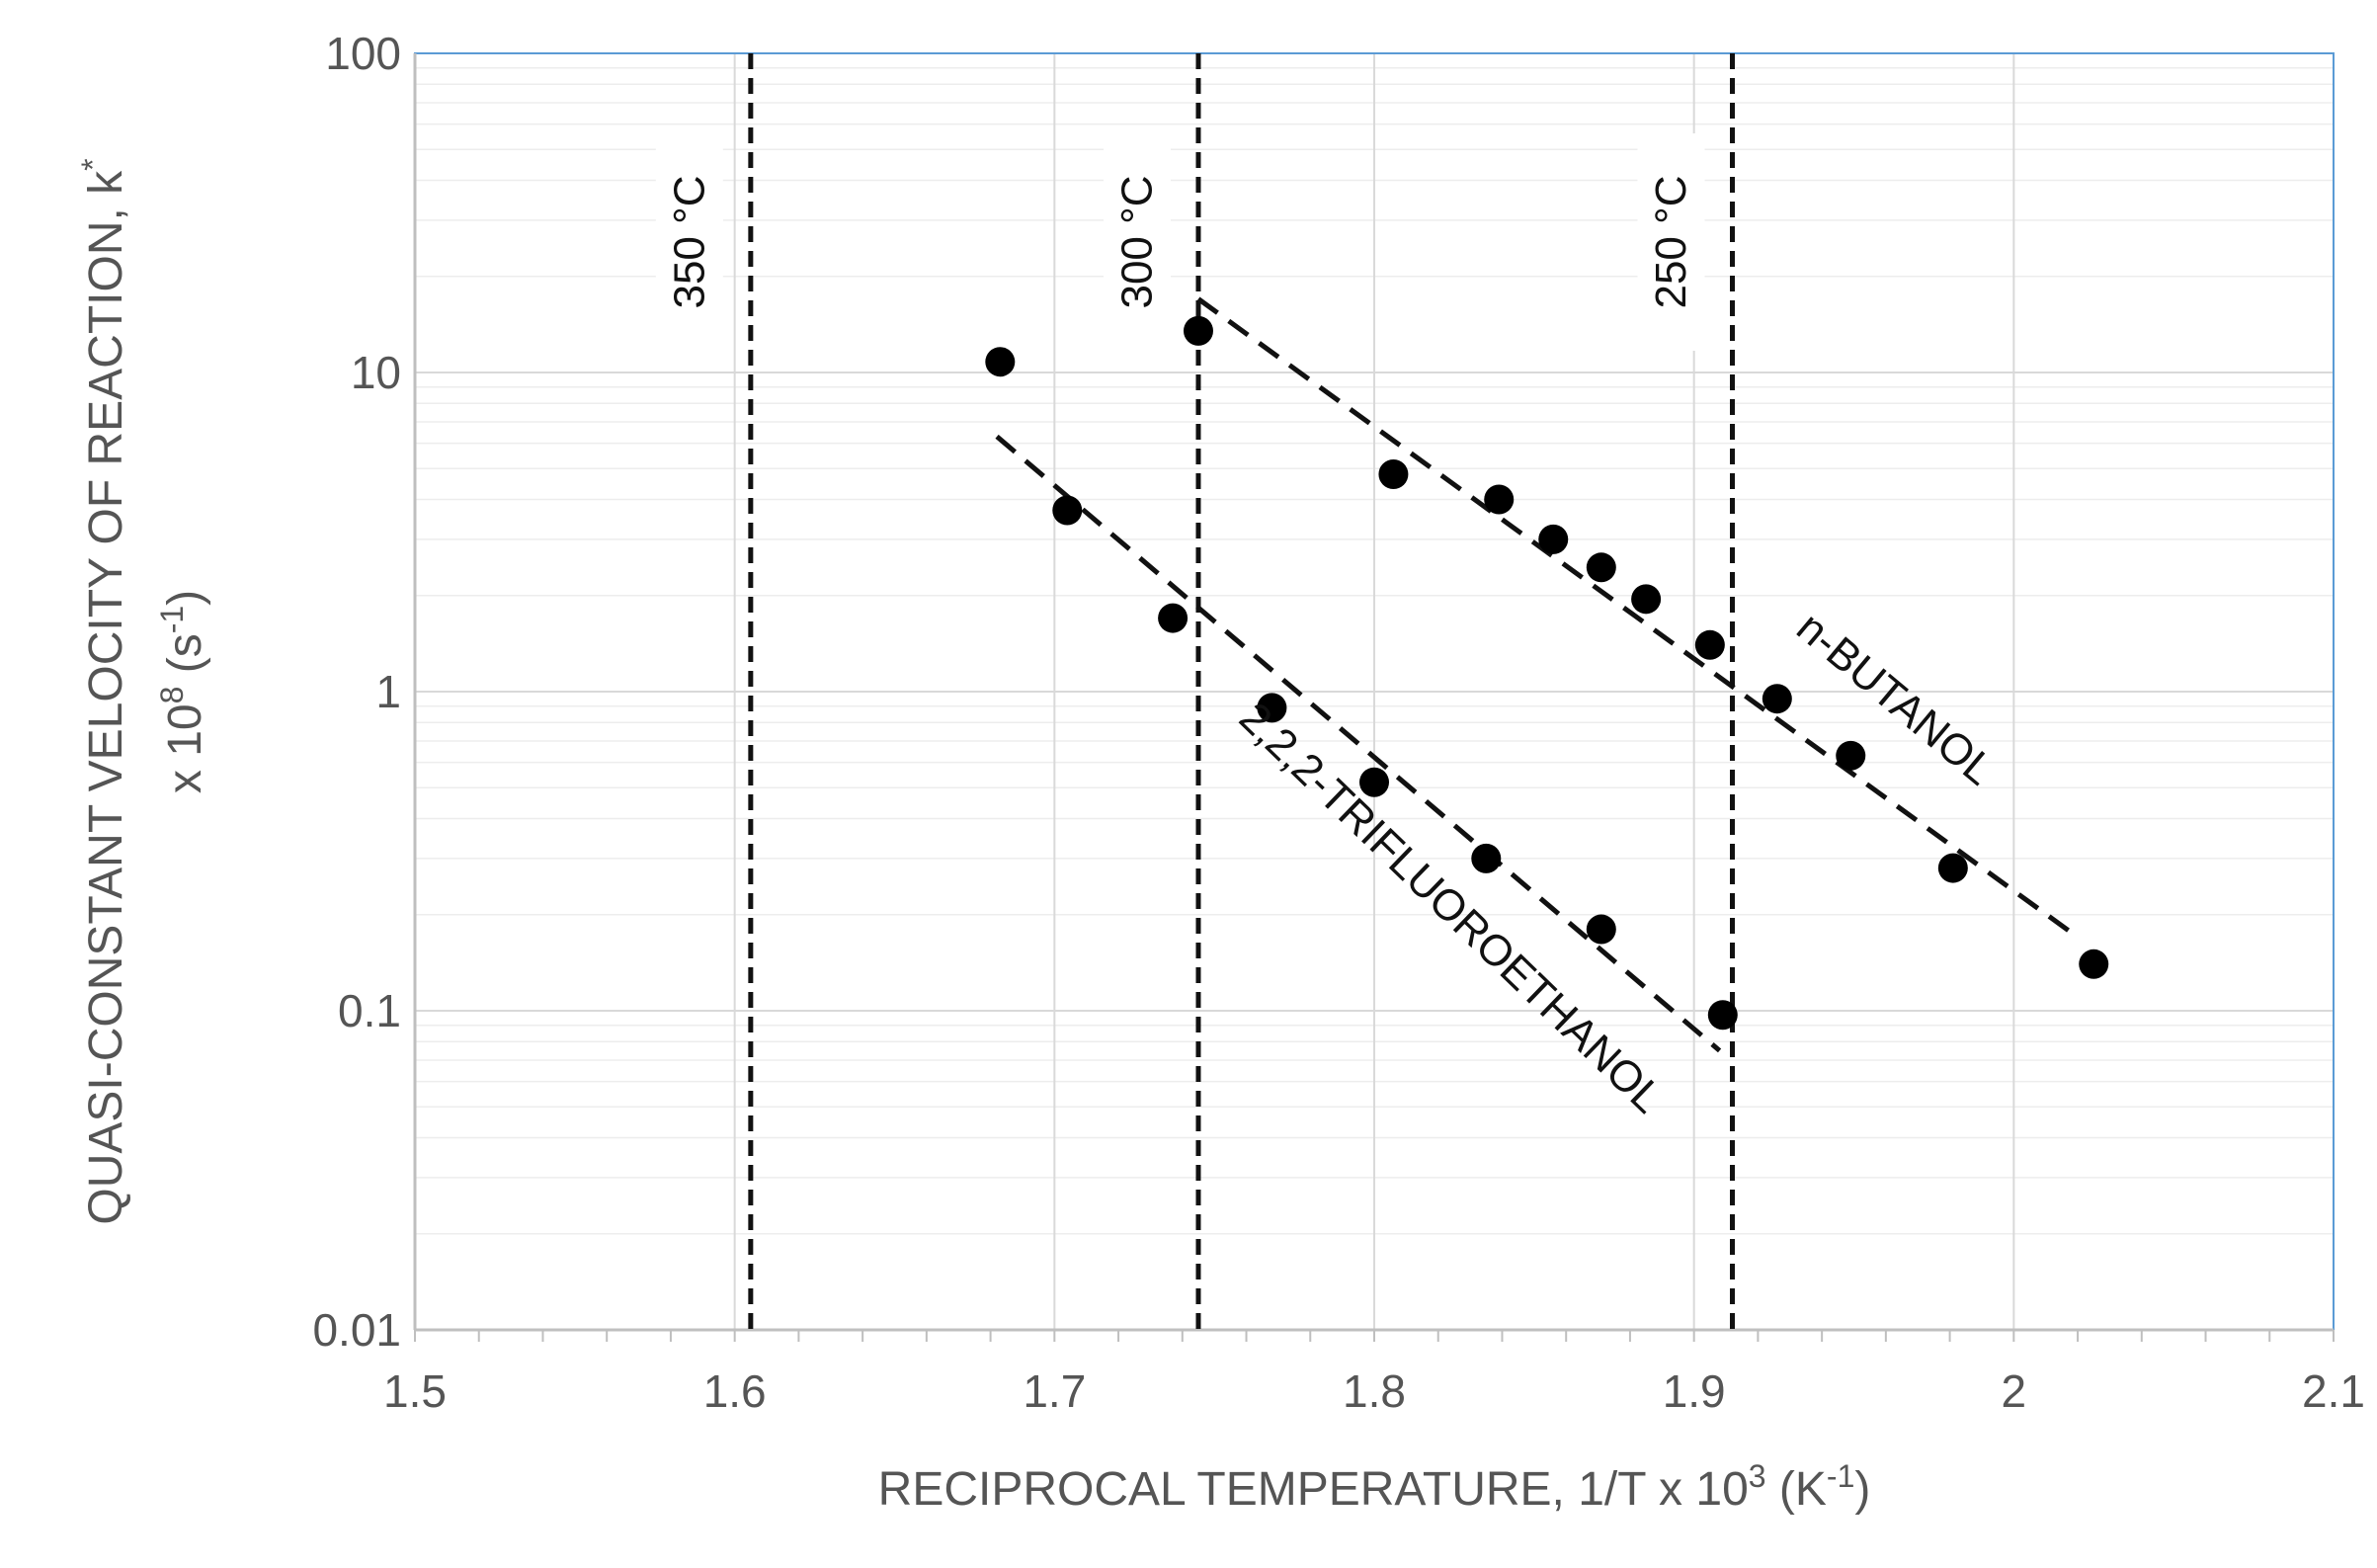 This screenshot has width=2377, height=1568. What do you see at coordinates (103, 691) in the screenshot?
I see `y-axis-title-line1: QUASI-CONSTANT VELOCITY OF REACTION, k*` at bounding box center [103, 691].